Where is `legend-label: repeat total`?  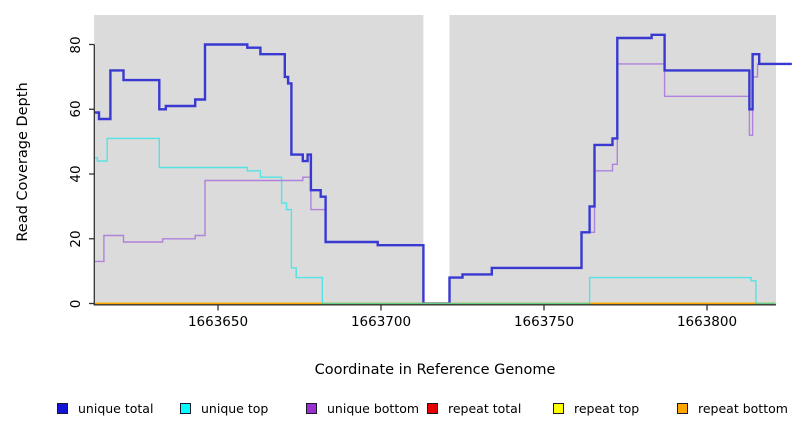 legend-label: repeat total is located at coordinates (485, 408).